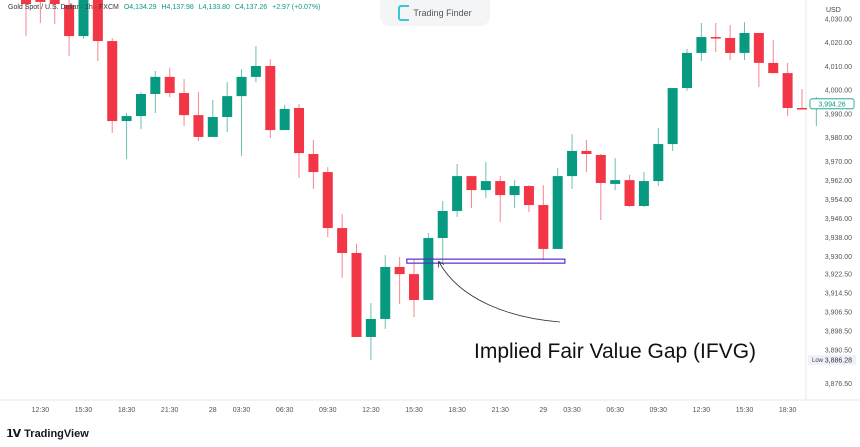 The height and width of the screenshot is (447, 860). What do you see at coordinates (838, 219) in the screenshot?
I see `price-tick-label: 3,946.00` at bounding box center [838, 219].